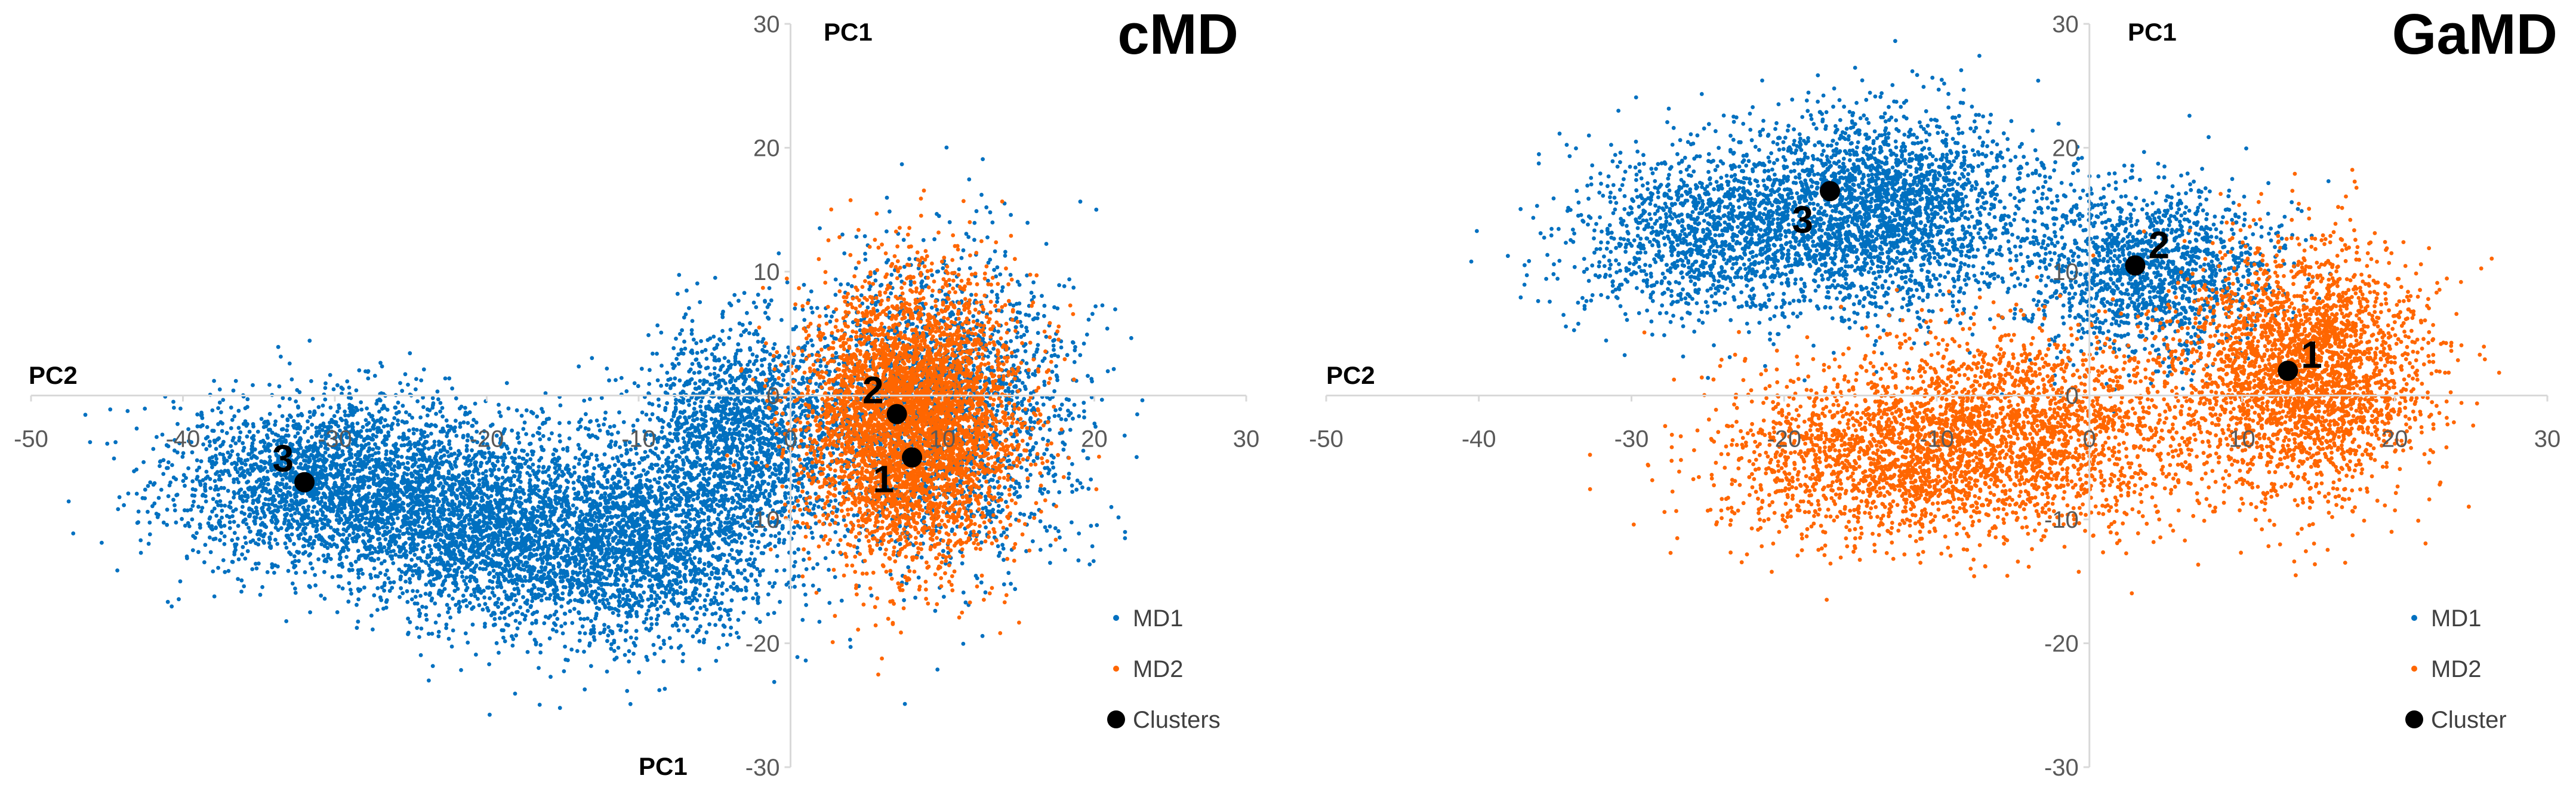 The height and width of the screenshot is (797, 2576). I want to click on point-md1-2068, so click(222, 445).